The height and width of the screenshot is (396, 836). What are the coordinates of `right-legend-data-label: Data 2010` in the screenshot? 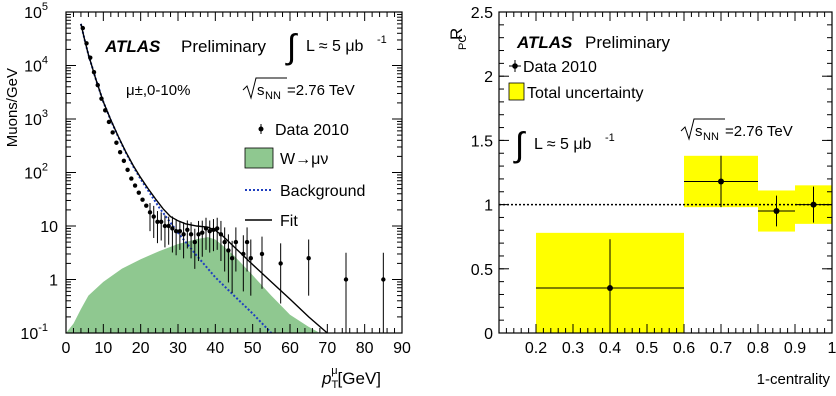 It's located at (560, 67).